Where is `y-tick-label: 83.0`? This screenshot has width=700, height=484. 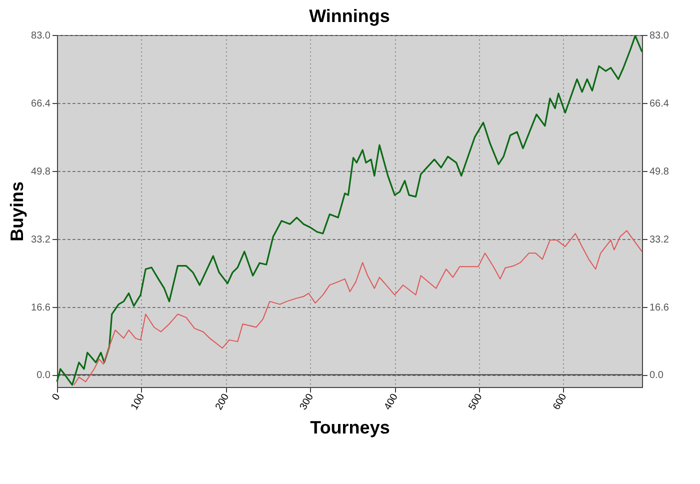 y-tick-label: 83.0 is located at coordinates (41, 36).